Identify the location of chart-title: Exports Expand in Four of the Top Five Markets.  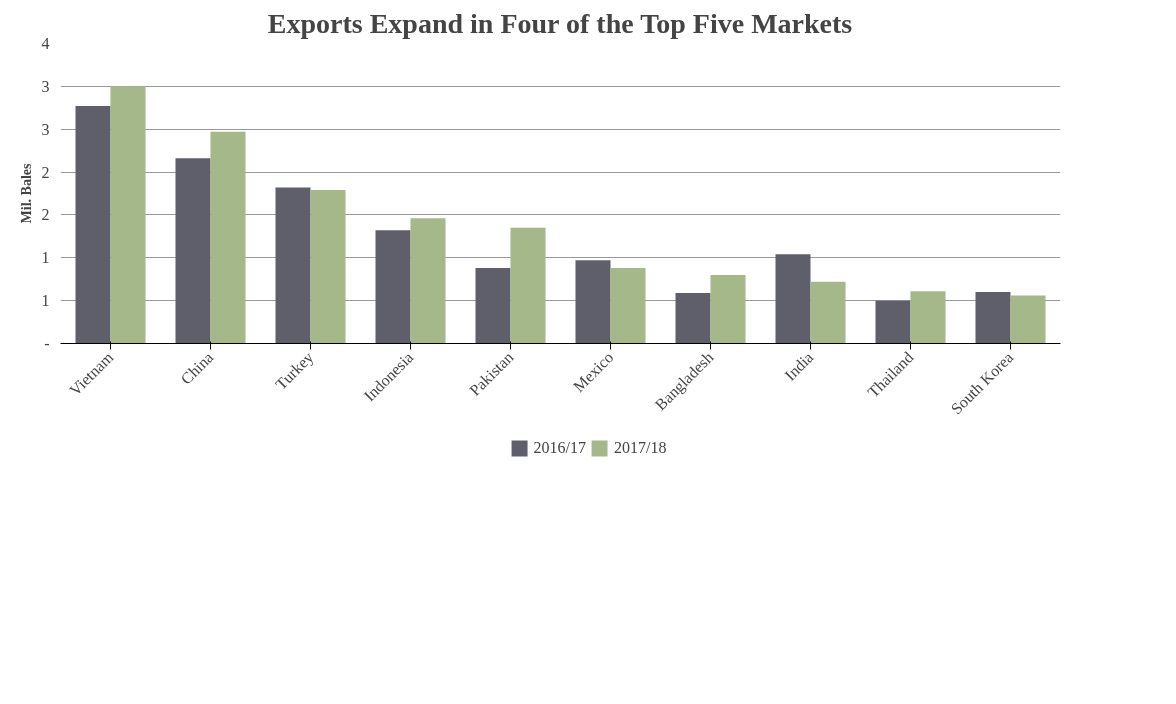
(560, 23).